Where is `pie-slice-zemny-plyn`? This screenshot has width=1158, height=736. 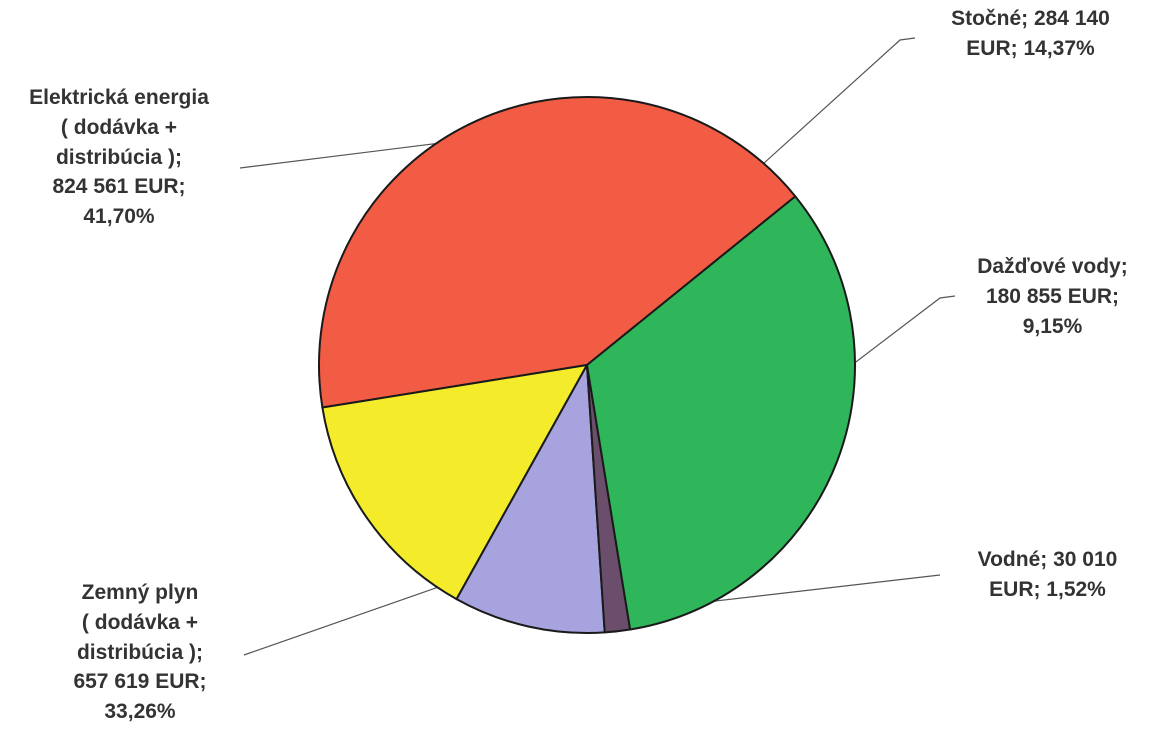
pie-slice-zemny-plyn is located at coordinates (721, 413).